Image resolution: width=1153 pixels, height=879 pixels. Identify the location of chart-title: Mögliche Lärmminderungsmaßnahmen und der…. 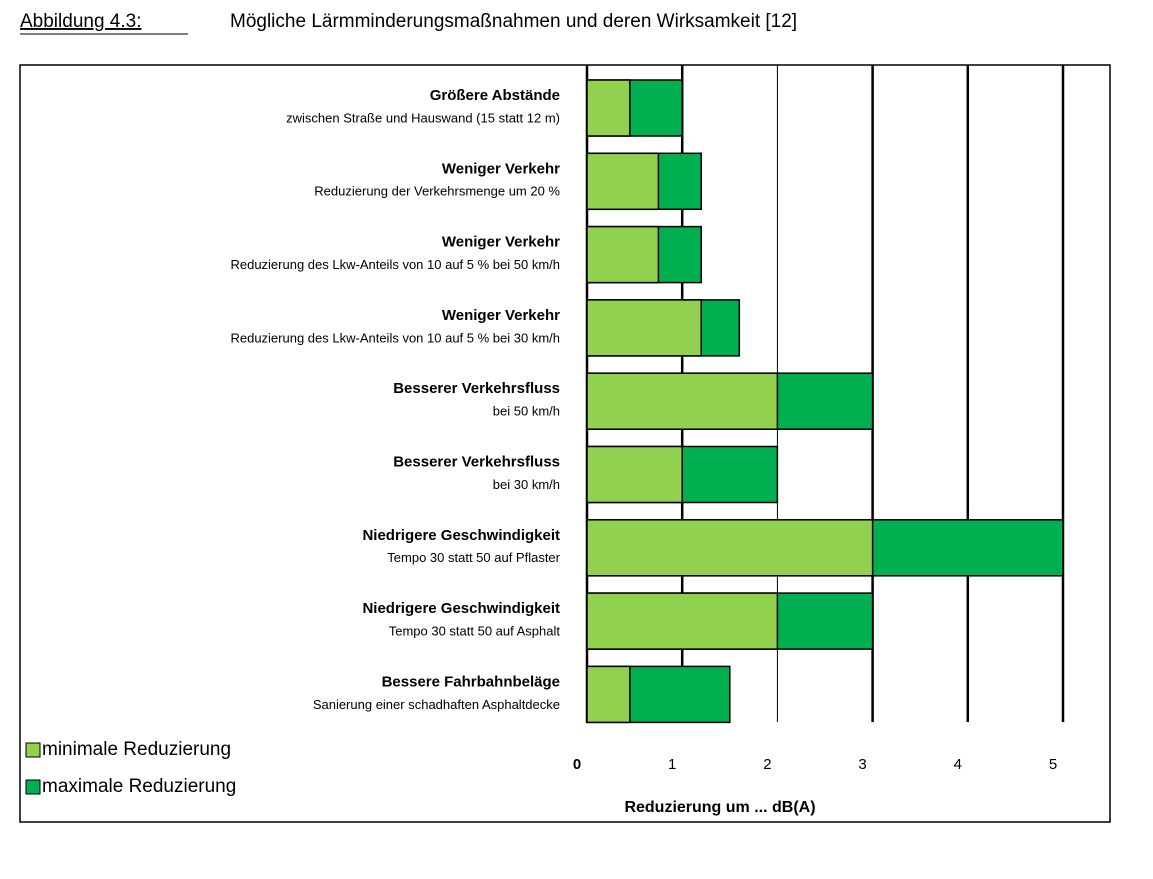
(513, 21).